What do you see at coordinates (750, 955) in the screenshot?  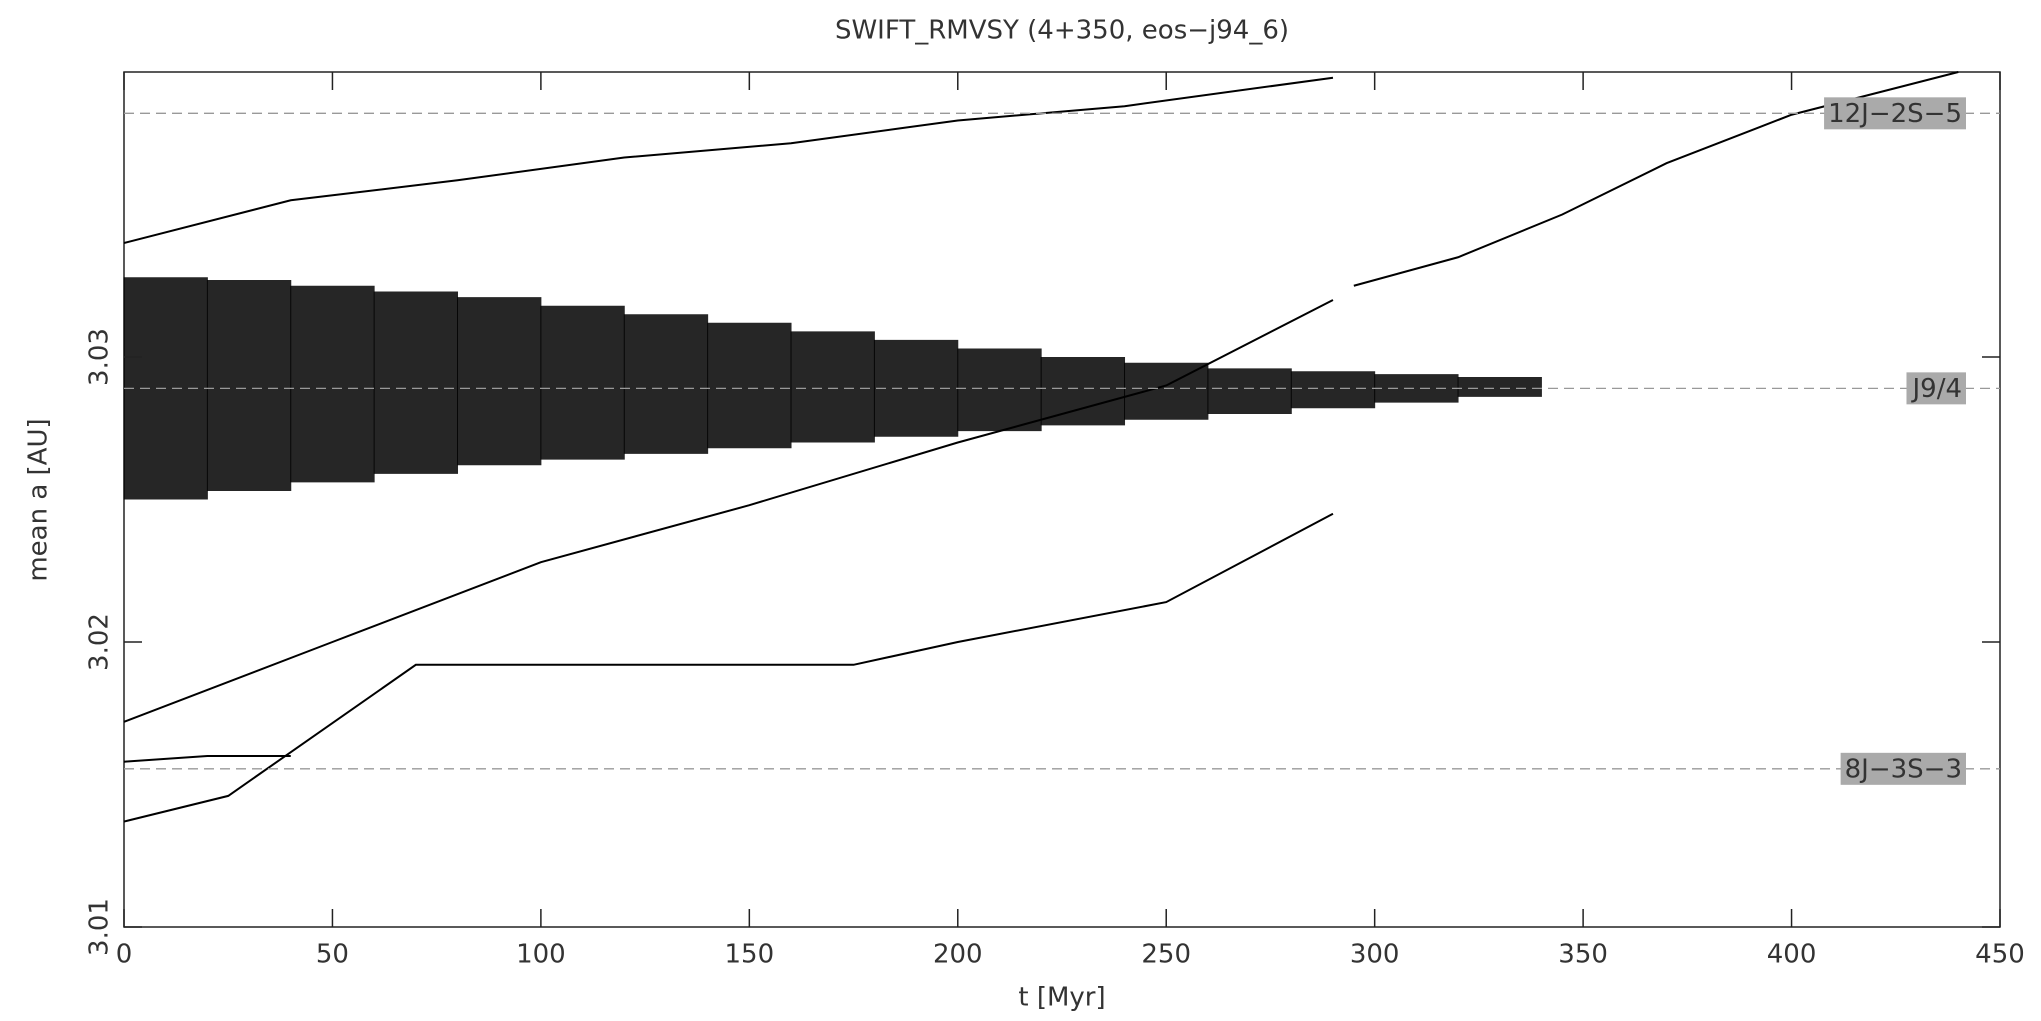 I see `x-tick-label: 150` at bounding box center [750, 955].